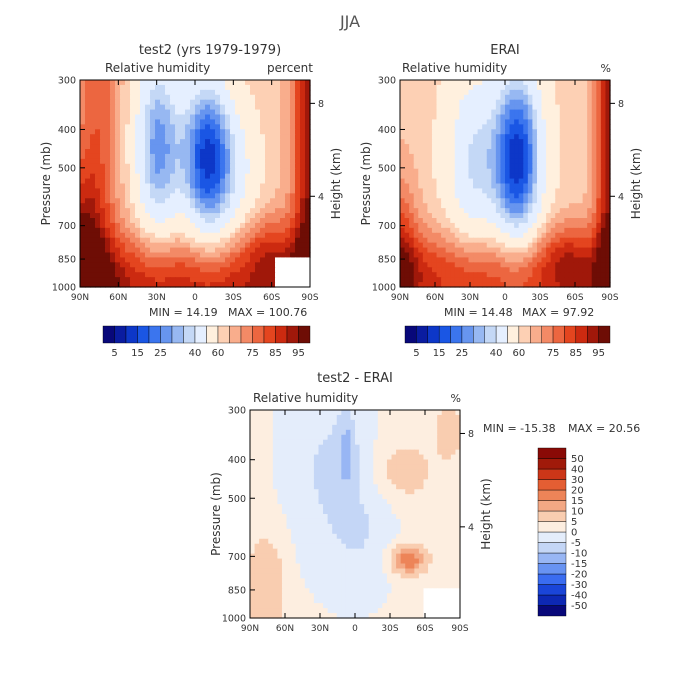  Describe the element at coordinates (462, 353) in the screenshot. I see `colorbar-label: 25` at that location.